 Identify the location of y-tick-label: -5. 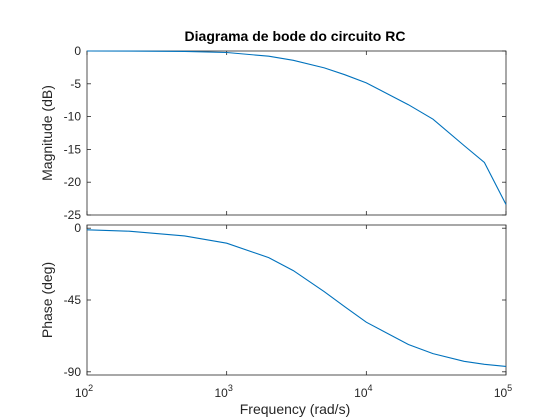
(75, 84).